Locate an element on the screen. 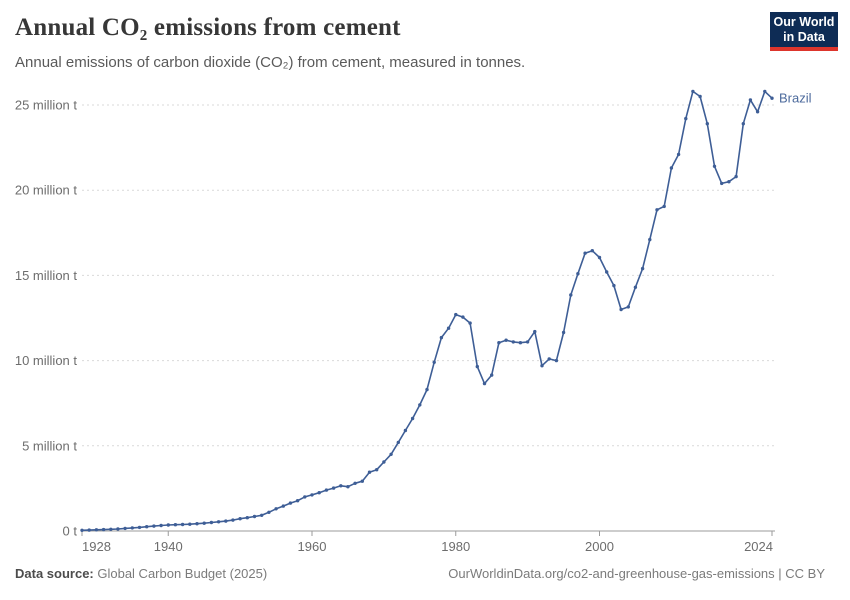 This screenshot has width=850, height=600. owid-logo: Our World in Data is located at coordinates (804, 31).